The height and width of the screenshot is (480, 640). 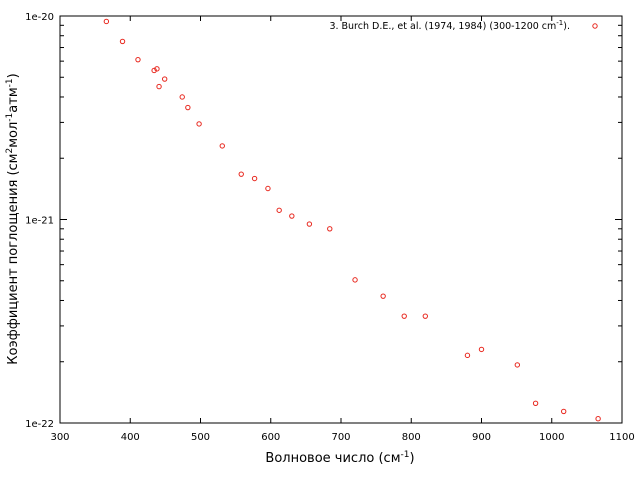 I want to click on x-tick-label: 700, so click(x=340, y=437).